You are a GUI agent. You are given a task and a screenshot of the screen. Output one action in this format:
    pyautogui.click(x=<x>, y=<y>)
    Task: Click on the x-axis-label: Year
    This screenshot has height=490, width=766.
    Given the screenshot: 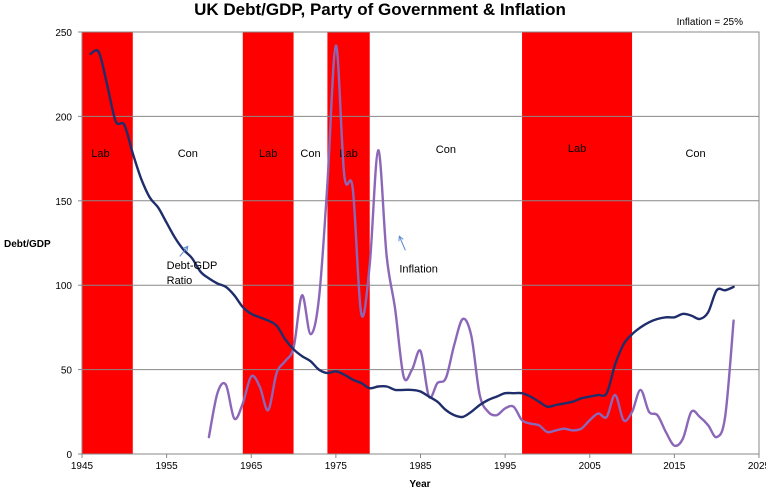 What is the action you would take?
    pyautogui.click(x=419, y=484)
    